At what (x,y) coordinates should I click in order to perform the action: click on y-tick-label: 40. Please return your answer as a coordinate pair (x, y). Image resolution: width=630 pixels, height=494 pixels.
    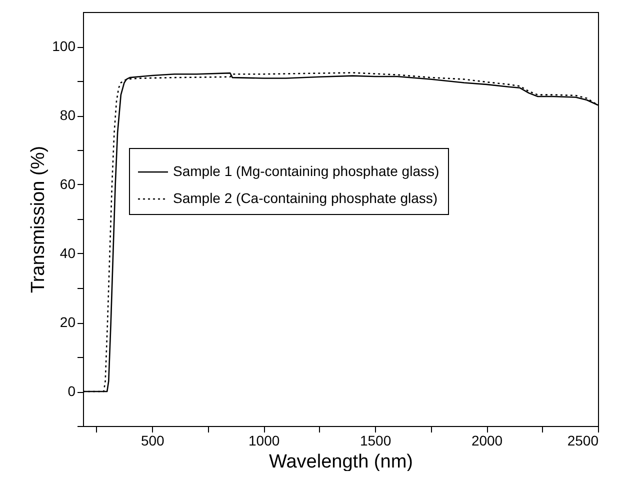
    Looking at the image, I should click on (68, 253).